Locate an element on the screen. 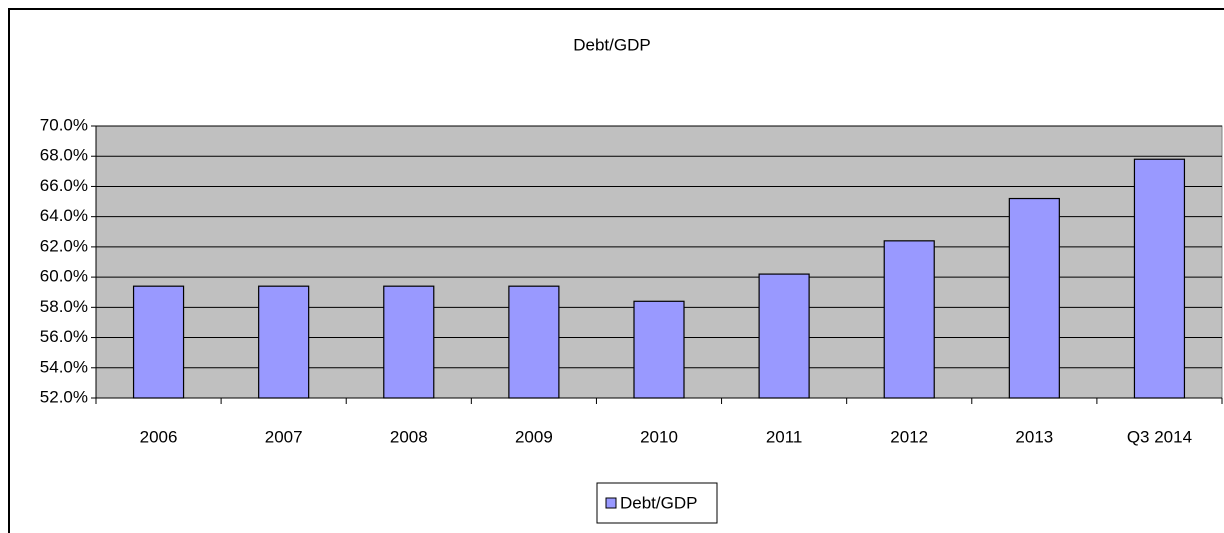  y-tick-label: 66.0% is located at coordinates (64, 185).